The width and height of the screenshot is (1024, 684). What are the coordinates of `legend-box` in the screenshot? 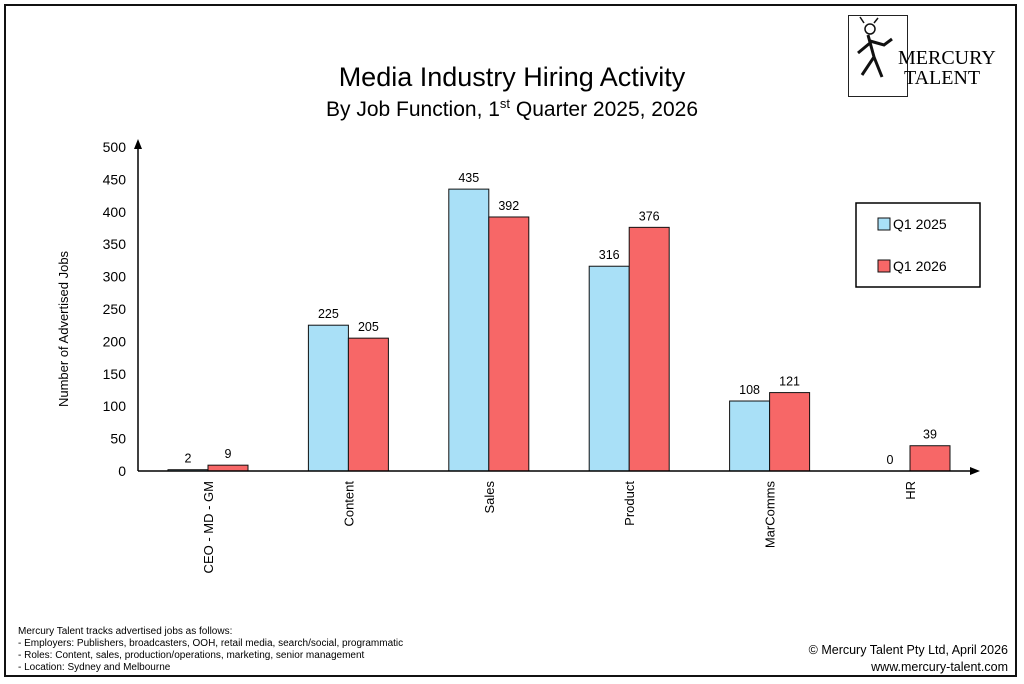 It's located at (918, 245).